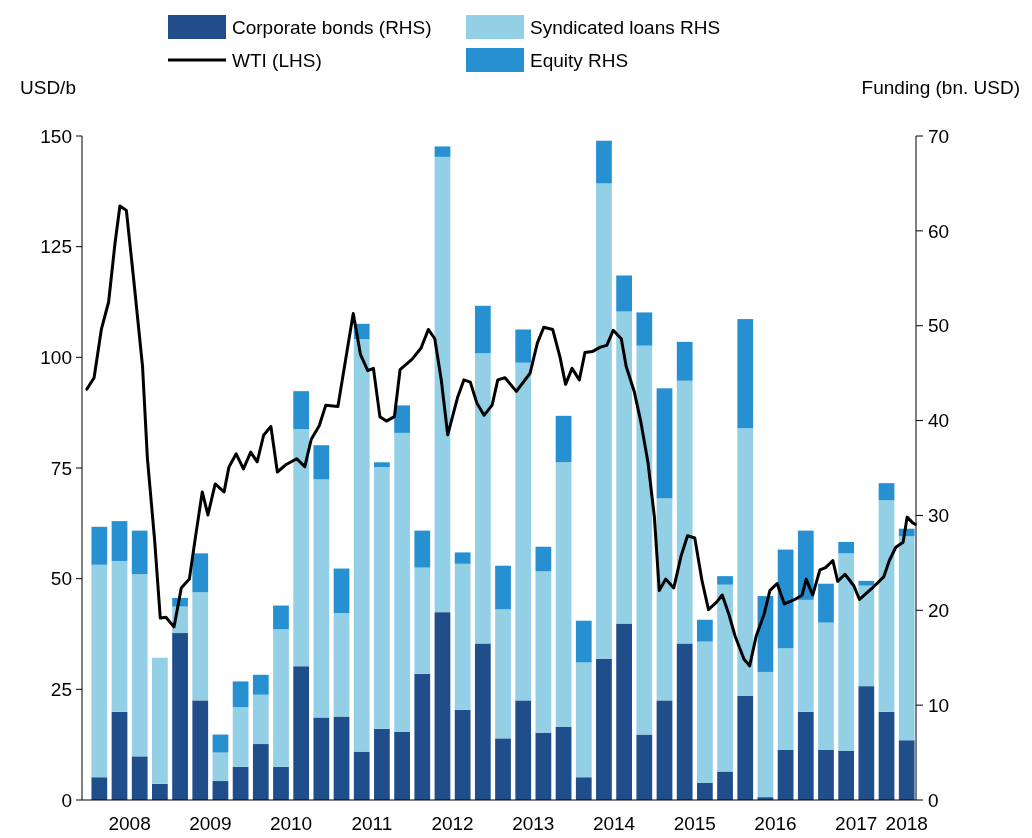 This screenshot has height=838, width=1032. What do you see at coordinates (48, 87) in the screenshot?
I see `y-axis-title: USD/b` at bounding box center [48, 87].